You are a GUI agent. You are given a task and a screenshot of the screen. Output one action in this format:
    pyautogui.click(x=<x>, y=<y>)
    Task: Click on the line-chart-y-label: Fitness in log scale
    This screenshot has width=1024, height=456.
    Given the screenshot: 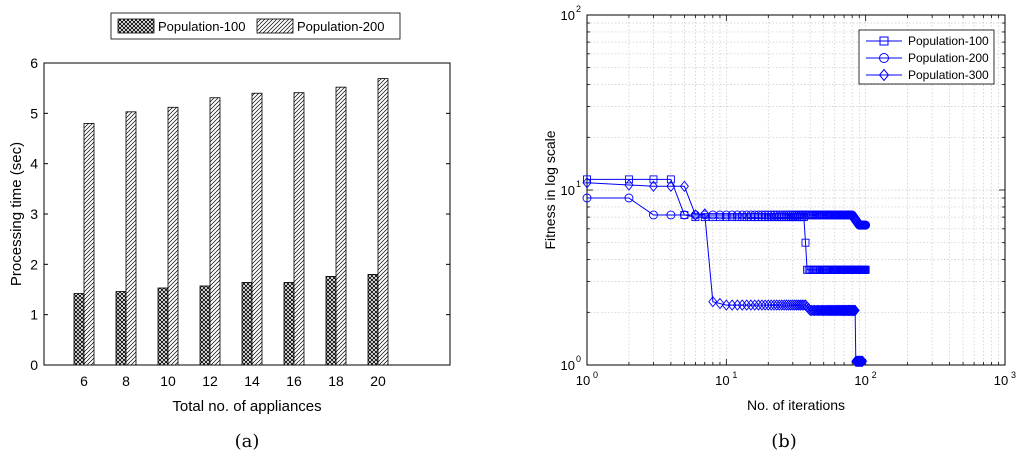 What is the action you would take?
    pyautogui.click(x=550, y=189)
    